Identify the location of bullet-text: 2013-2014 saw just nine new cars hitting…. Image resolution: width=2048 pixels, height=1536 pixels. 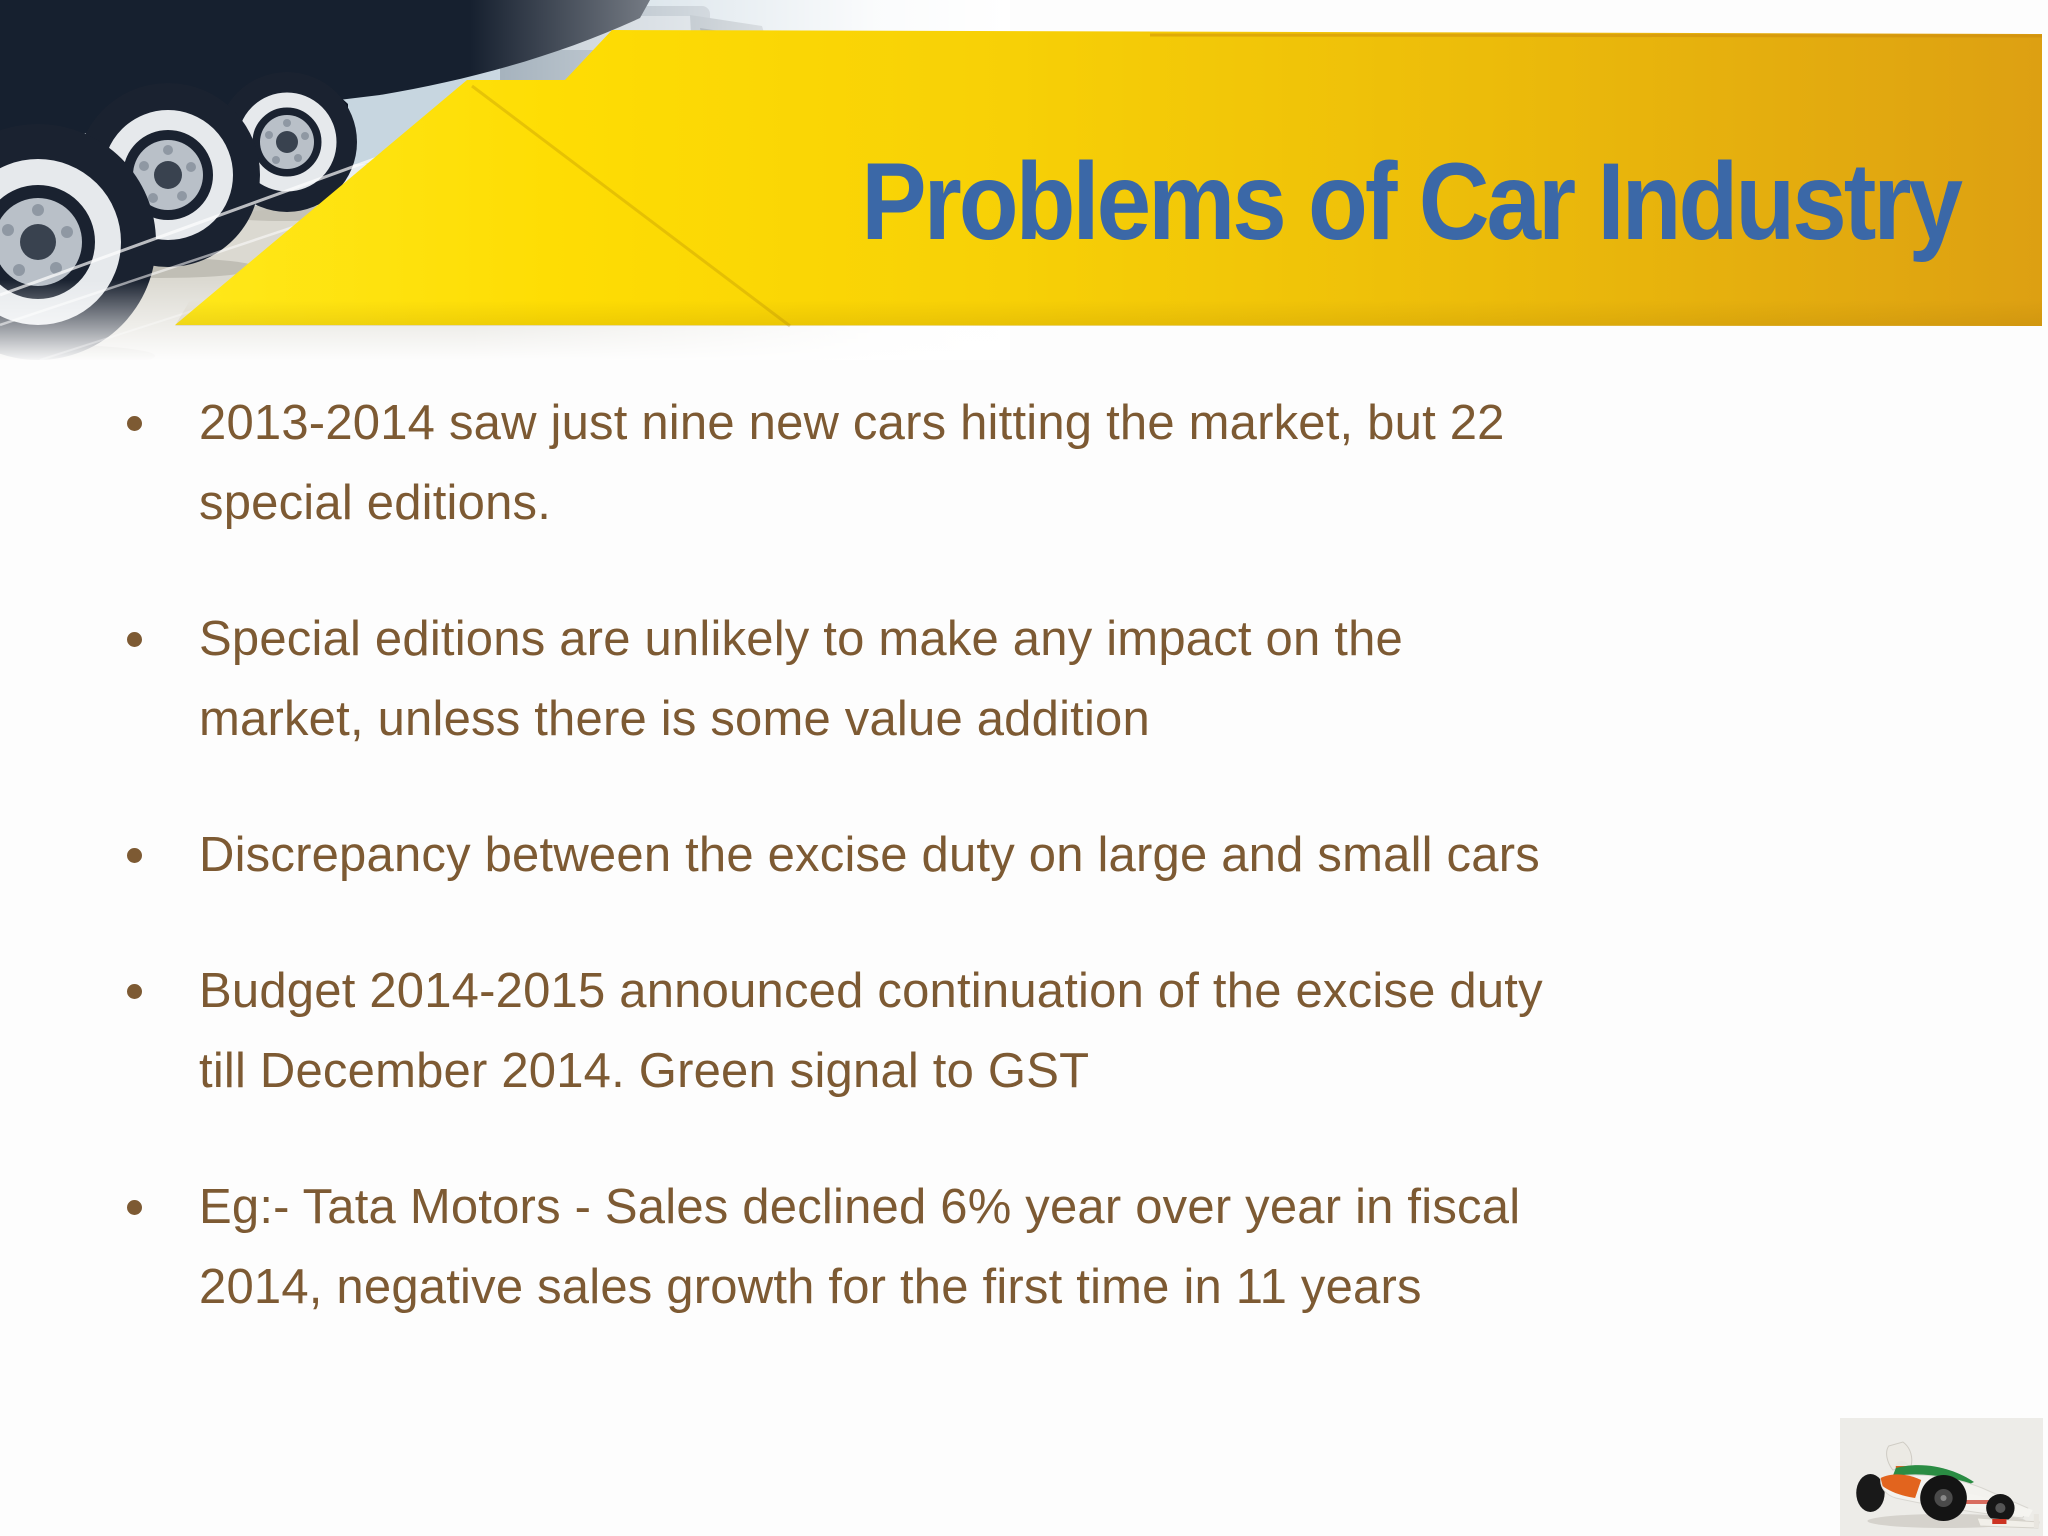
(852, 463).